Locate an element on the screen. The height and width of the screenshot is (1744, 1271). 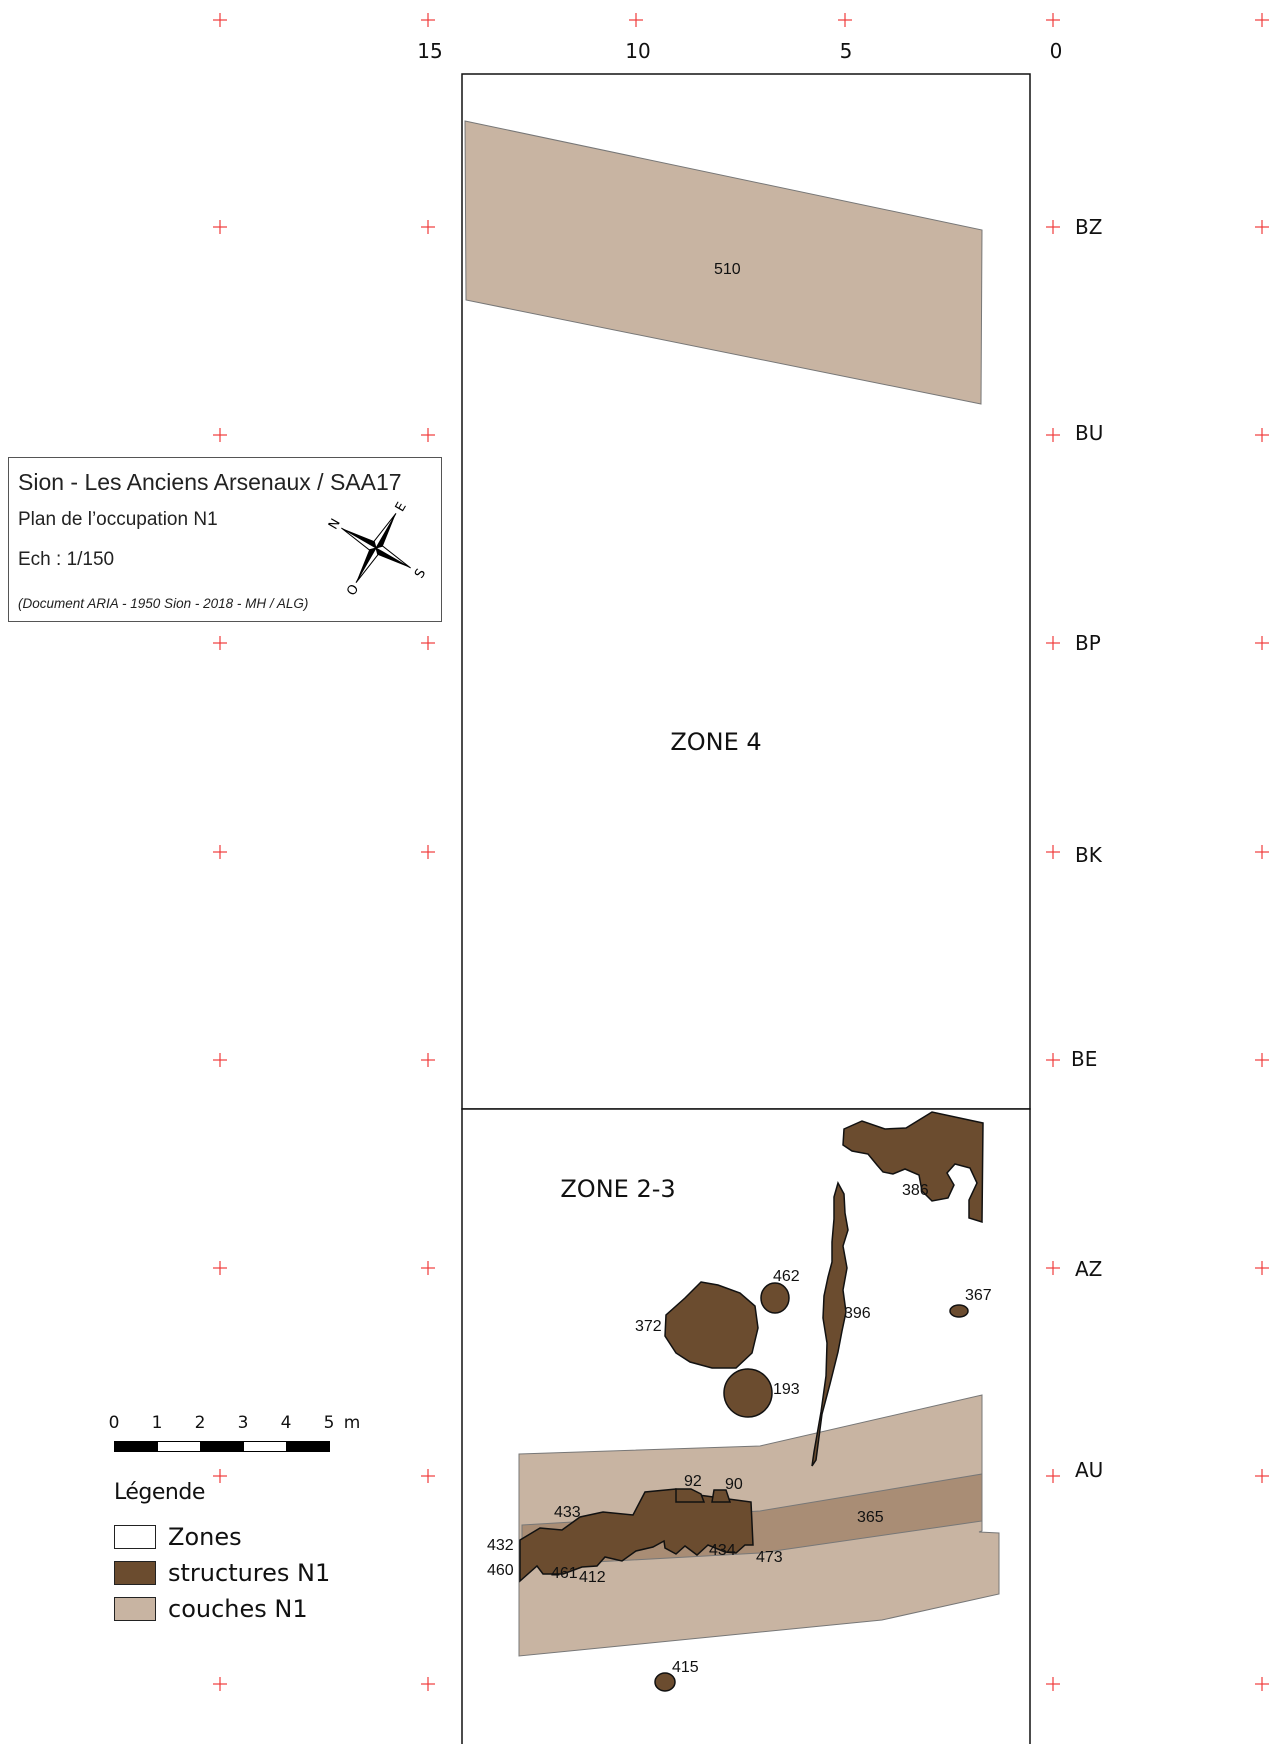
feature-label: 412 is located at coordinates (592, 1577).